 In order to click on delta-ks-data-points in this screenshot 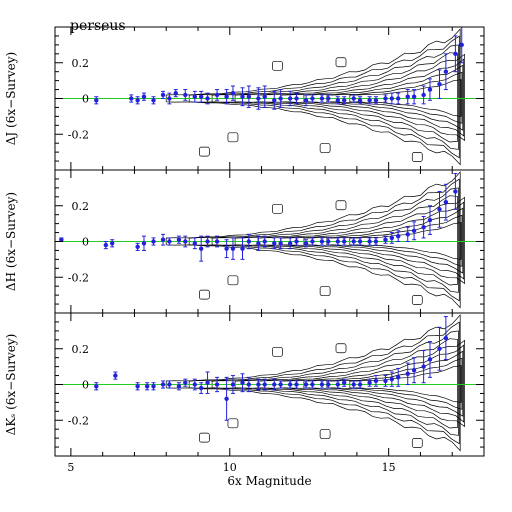, I will do `click(271, 368)`.